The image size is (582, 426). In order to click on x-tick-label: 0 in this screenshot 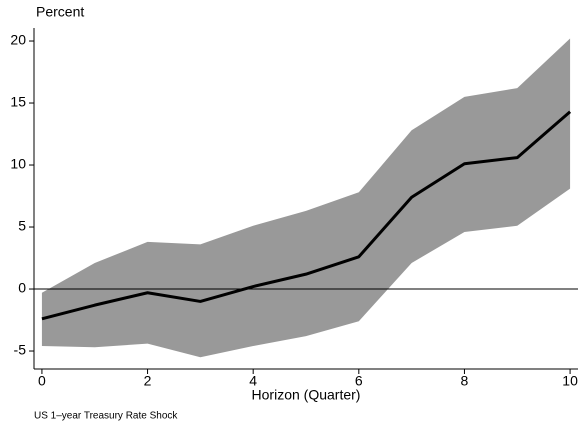, I will do `click(42, 381)`.